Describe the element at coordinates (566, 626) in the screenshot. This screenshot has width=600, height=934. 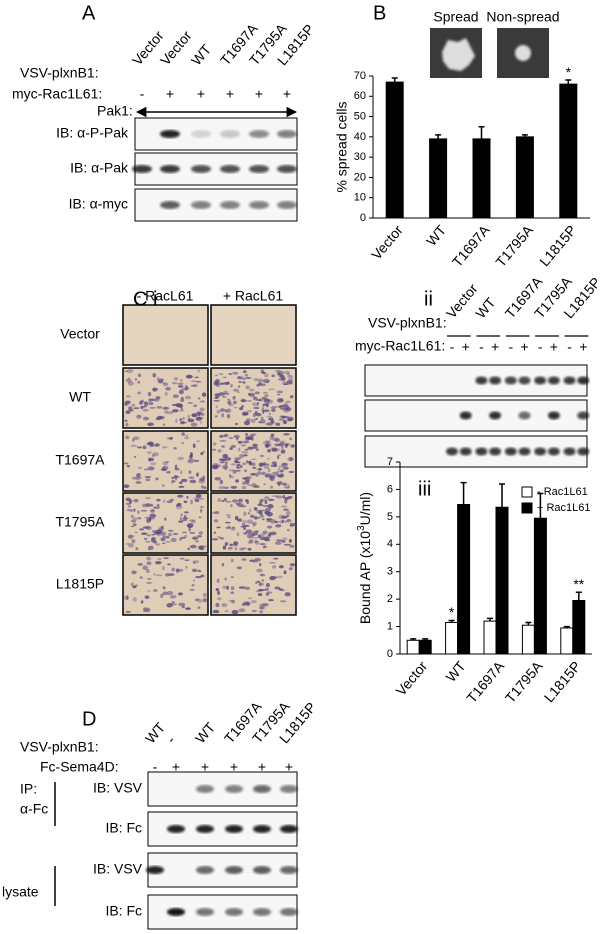
I see `error-bar` at that location.